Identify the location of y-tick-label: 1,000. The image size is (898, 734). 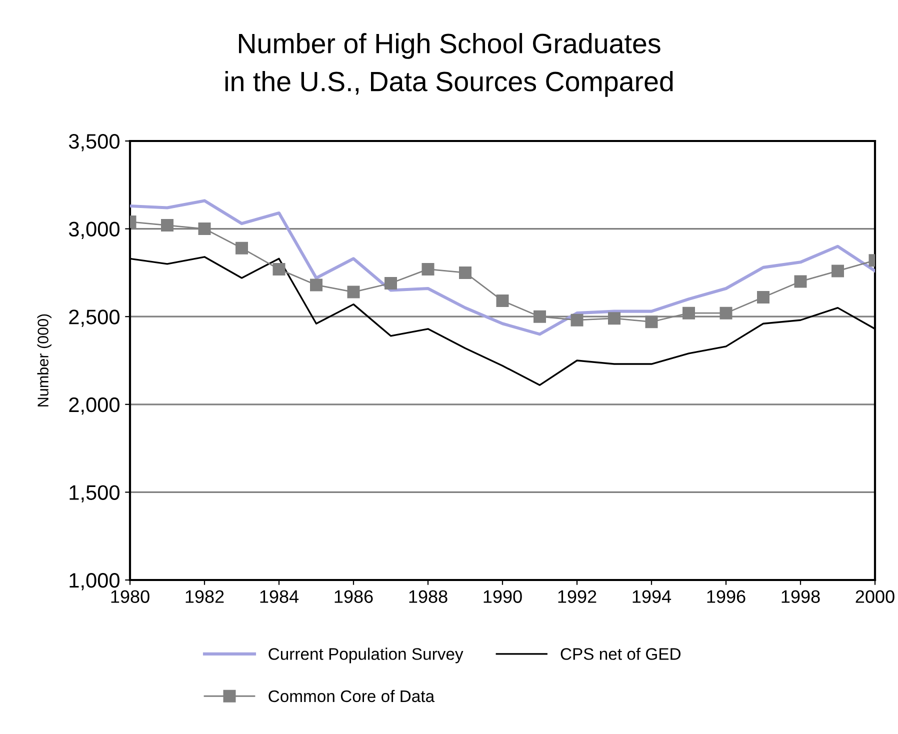
(95, 581).